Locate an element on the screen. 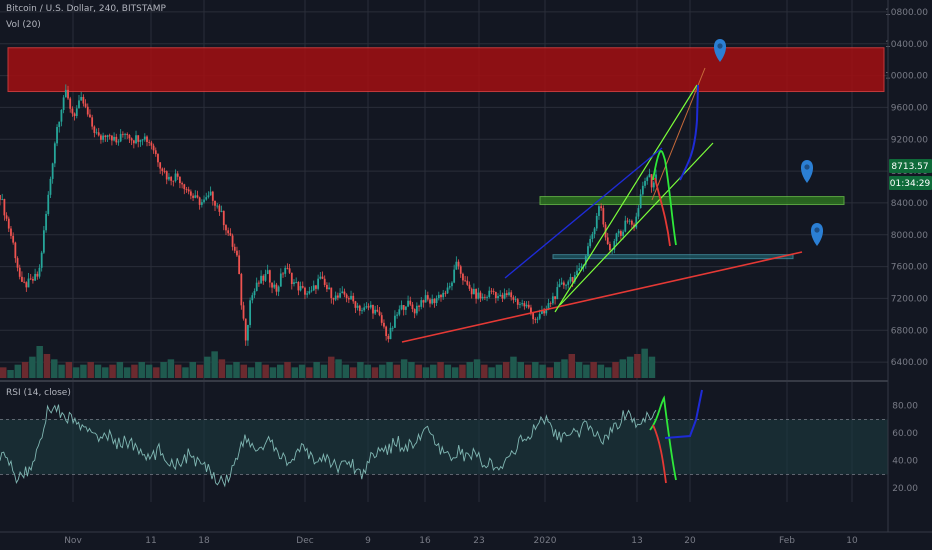 This screenshot has height=550, width=932. y-tick-label: 8400.00 is located at coordinates (909, 204).